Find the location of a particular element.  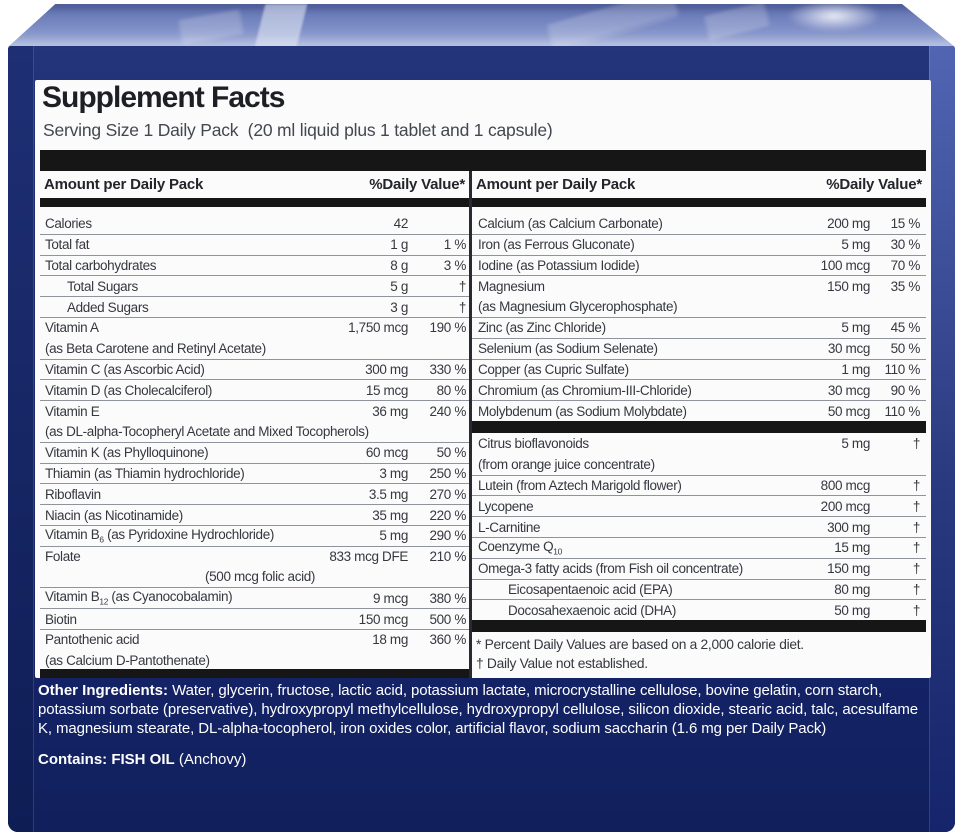

nutrient-name: Calories is located at coordinates (68, 223).